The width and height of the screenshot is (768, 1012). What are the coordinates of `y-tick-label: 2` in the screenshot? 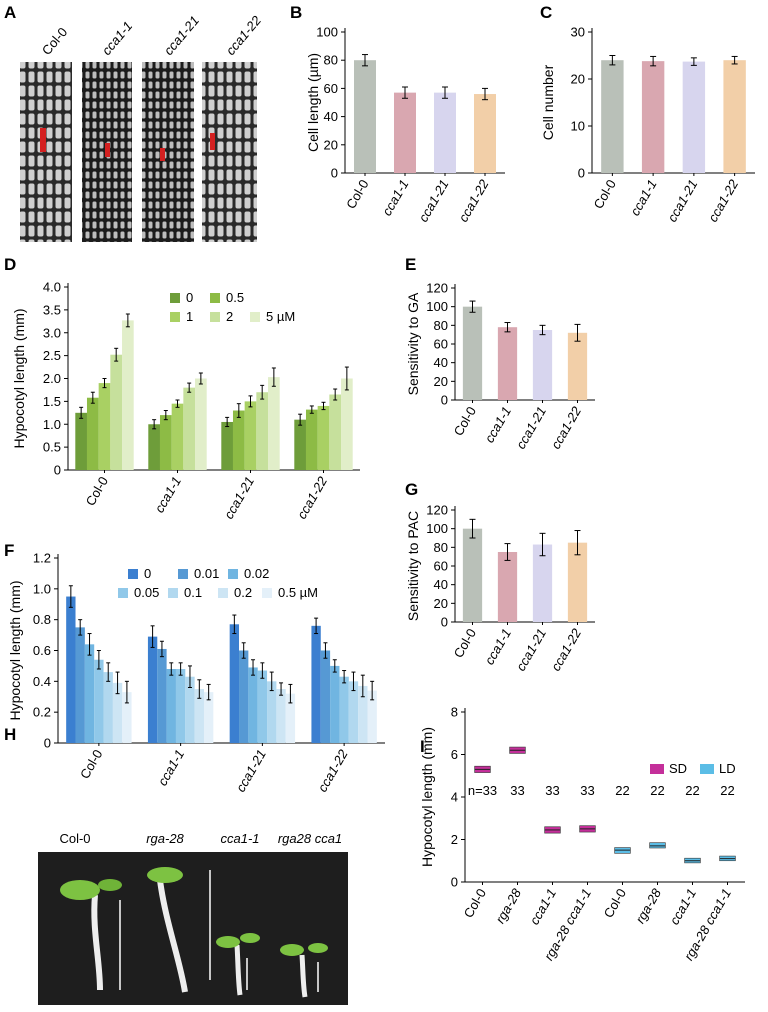 It's located at (454, 839).